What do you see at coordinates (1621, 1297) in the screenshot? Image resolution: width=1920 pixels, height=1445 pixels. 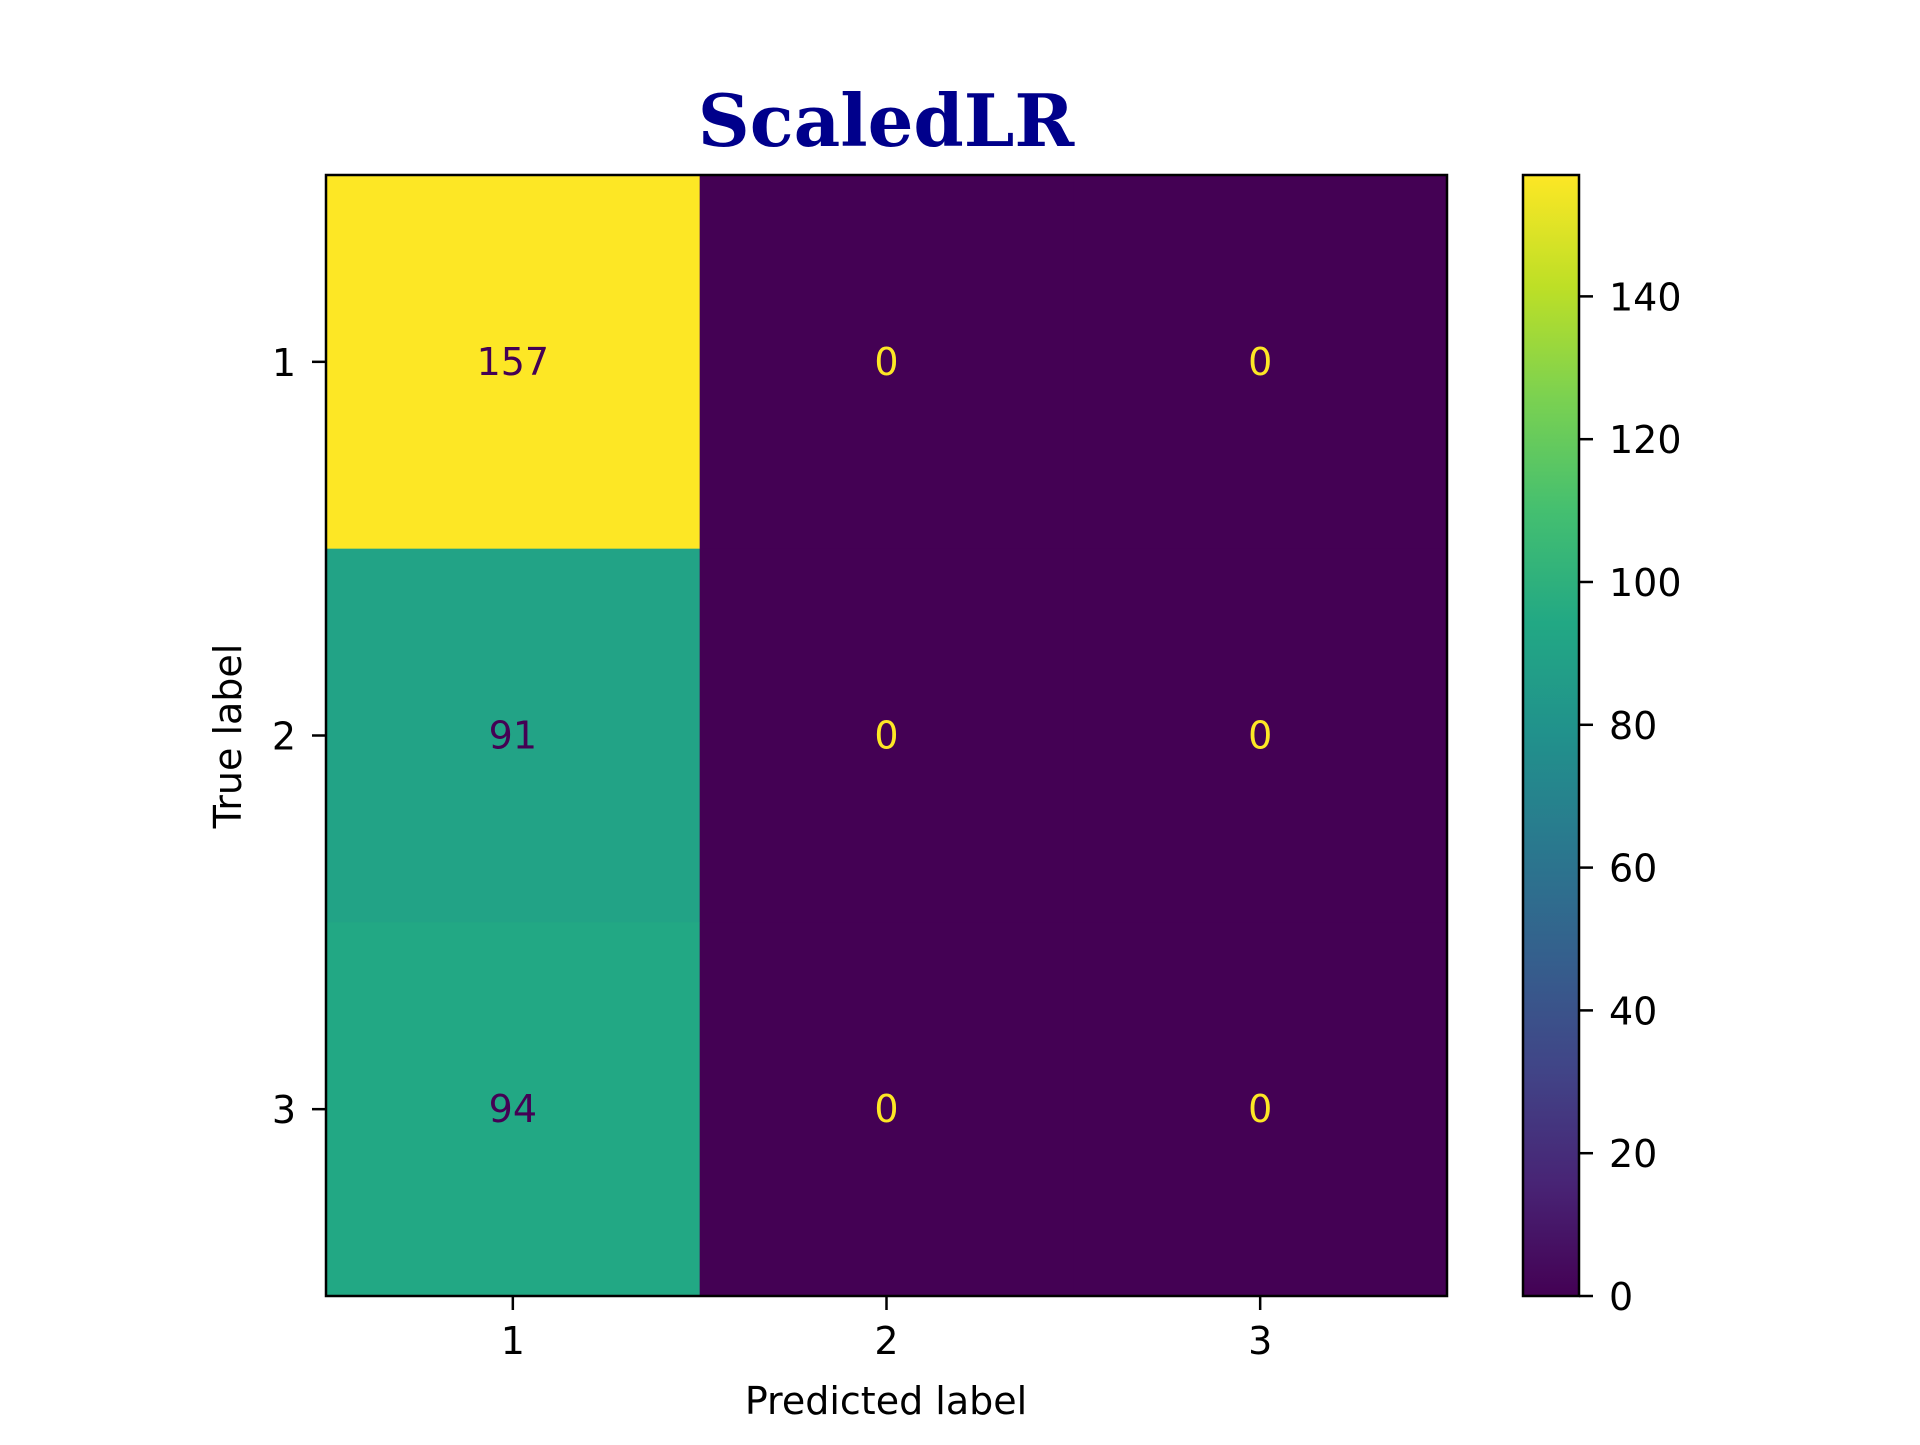 I see `colorbar-tick-label: 0` at bounding box center [1621, 1297].